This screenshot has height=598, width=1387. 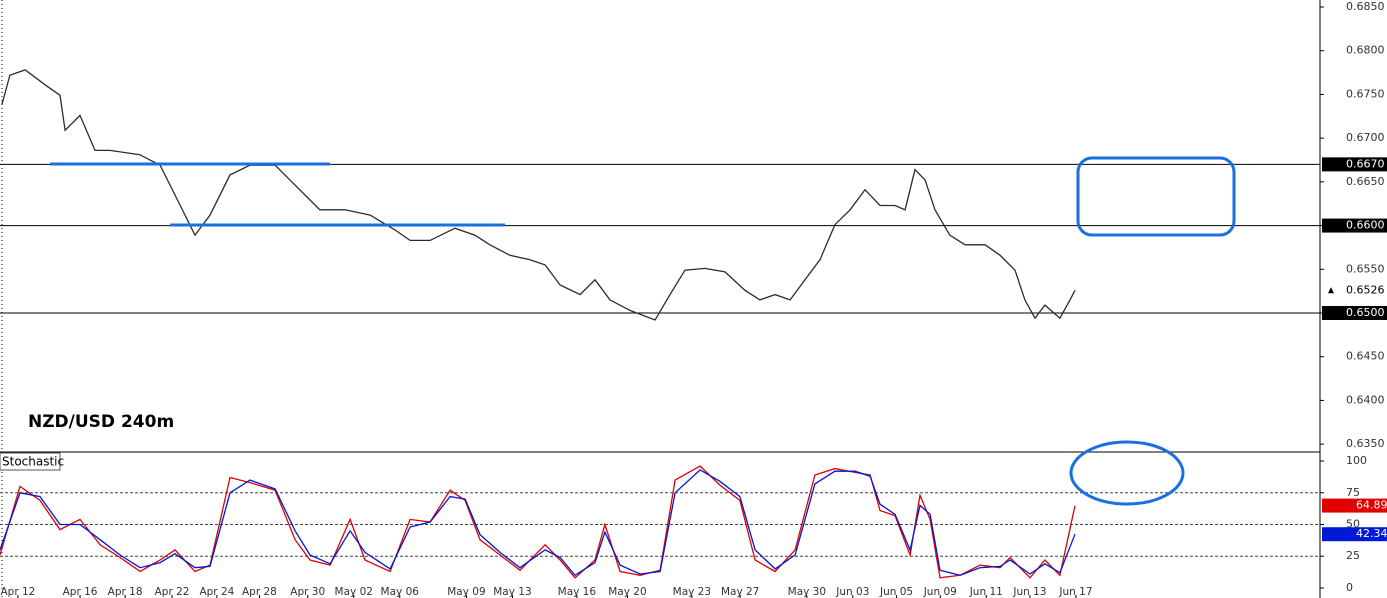 I want to click on y-tick-label: 0.6450, so click(x=1365, y=356).